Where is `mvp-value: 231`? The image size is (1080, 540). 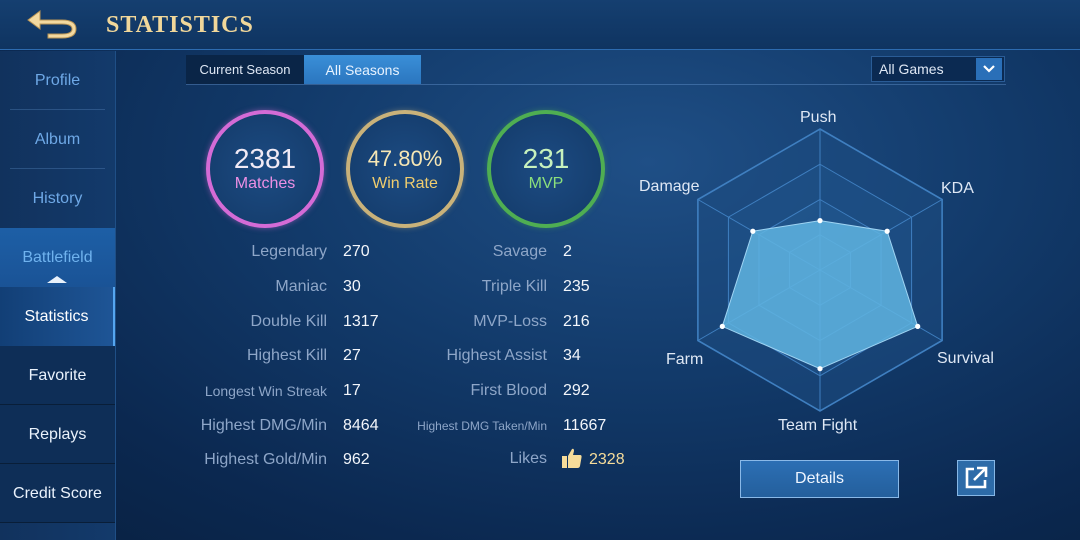
mvp-value: 231 is located at coordinates (546, 158).